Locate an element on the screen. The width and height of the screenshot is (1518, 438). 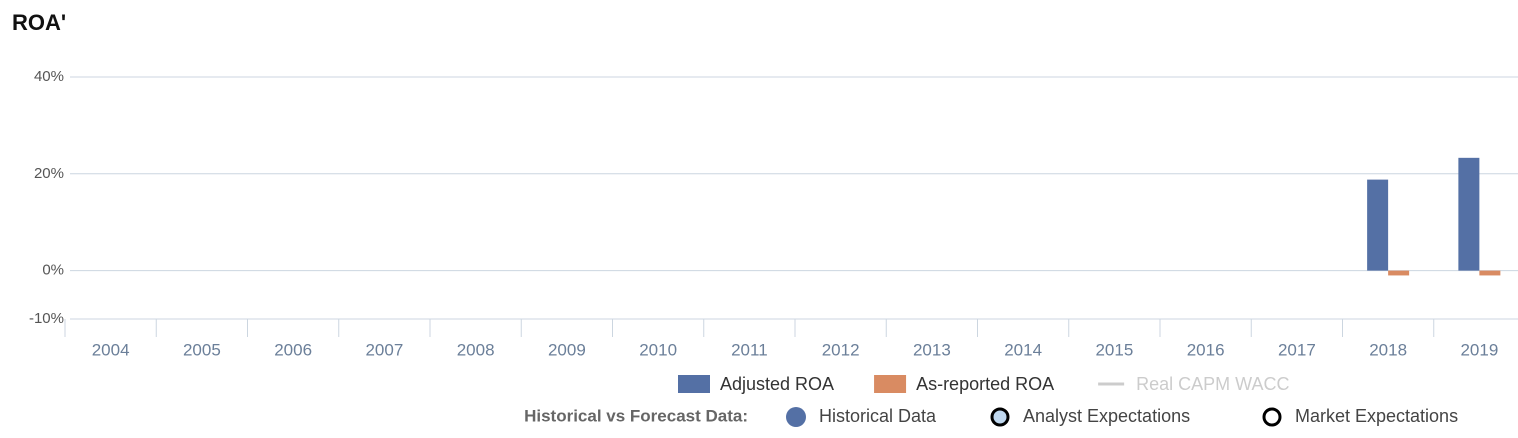
y-tick-label: 0% is located at coordinates (53, 270).